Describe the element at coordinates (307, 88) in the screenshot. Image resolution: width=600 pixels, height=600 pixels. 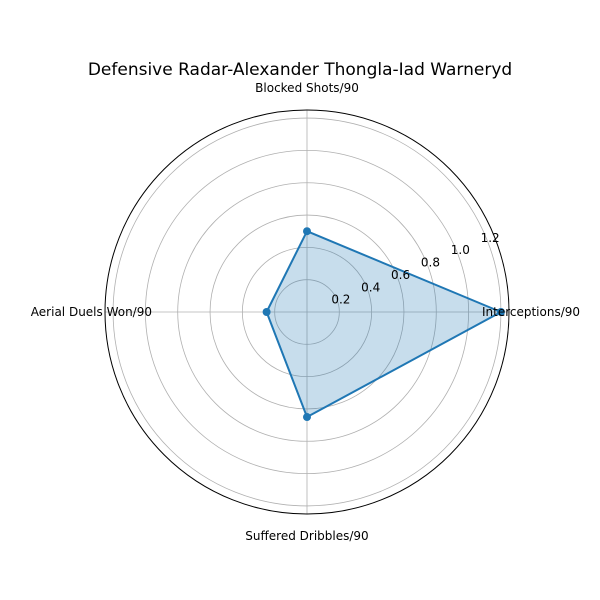
I see `category-label-1: Blocked Shots/90` at that location.